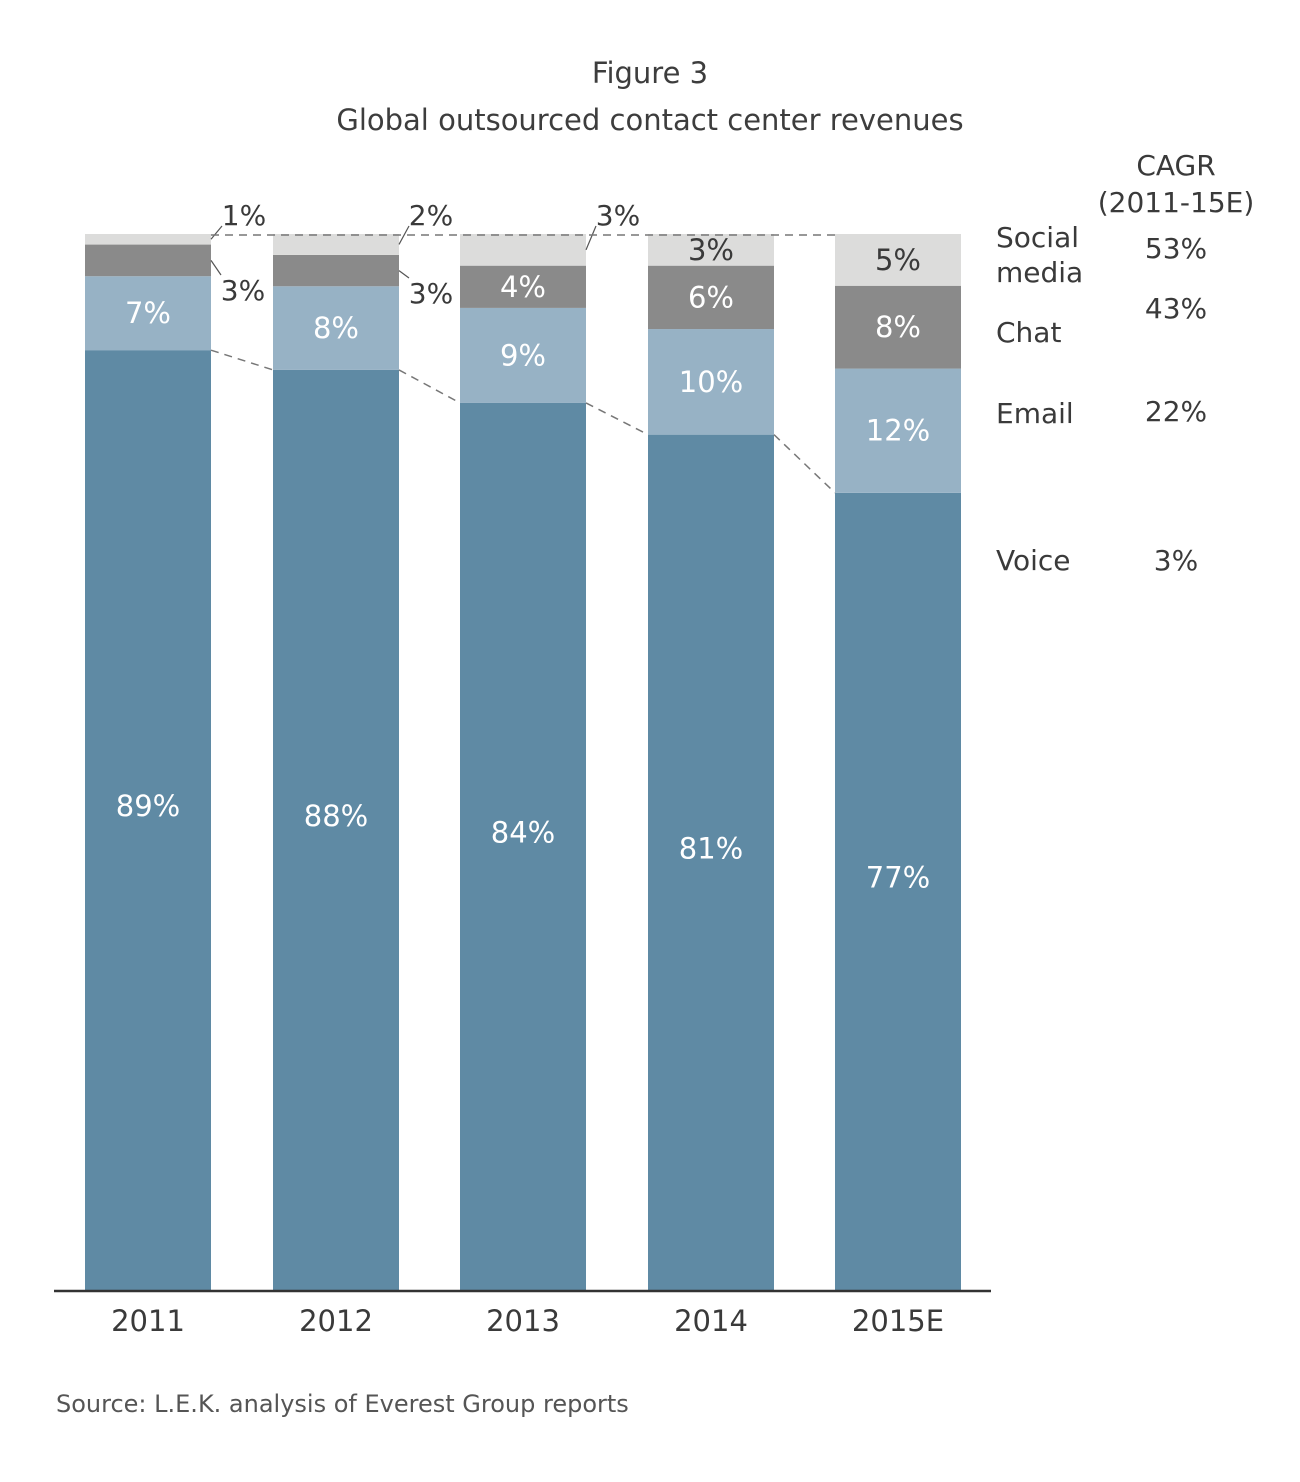  What do you see at coordinates (898, 877) in the screenshot?
I see `data-label: 77%` at bounding box center [898, 877].